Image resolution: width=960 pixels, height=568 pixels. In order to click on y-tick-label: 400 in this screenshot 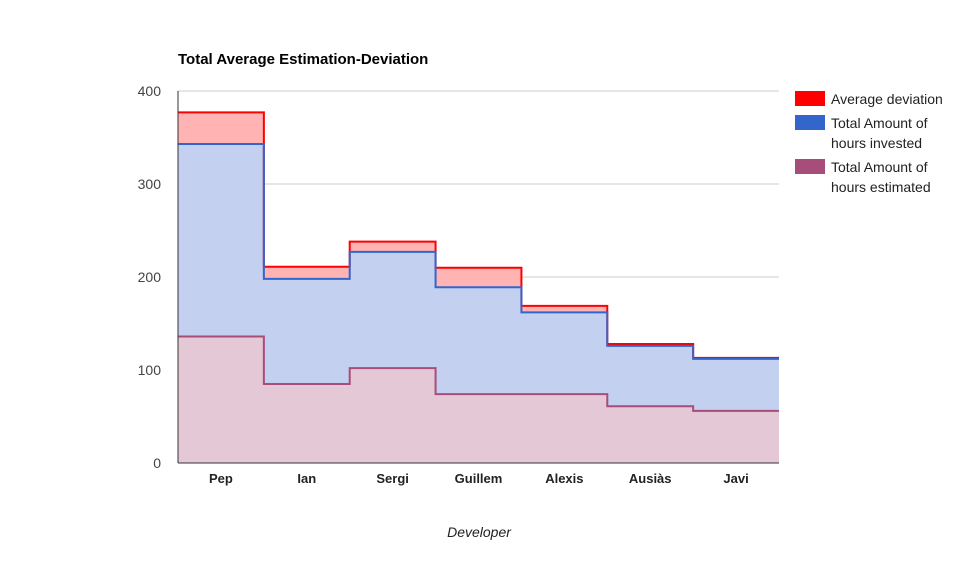, I will do `click(150, 91)`.